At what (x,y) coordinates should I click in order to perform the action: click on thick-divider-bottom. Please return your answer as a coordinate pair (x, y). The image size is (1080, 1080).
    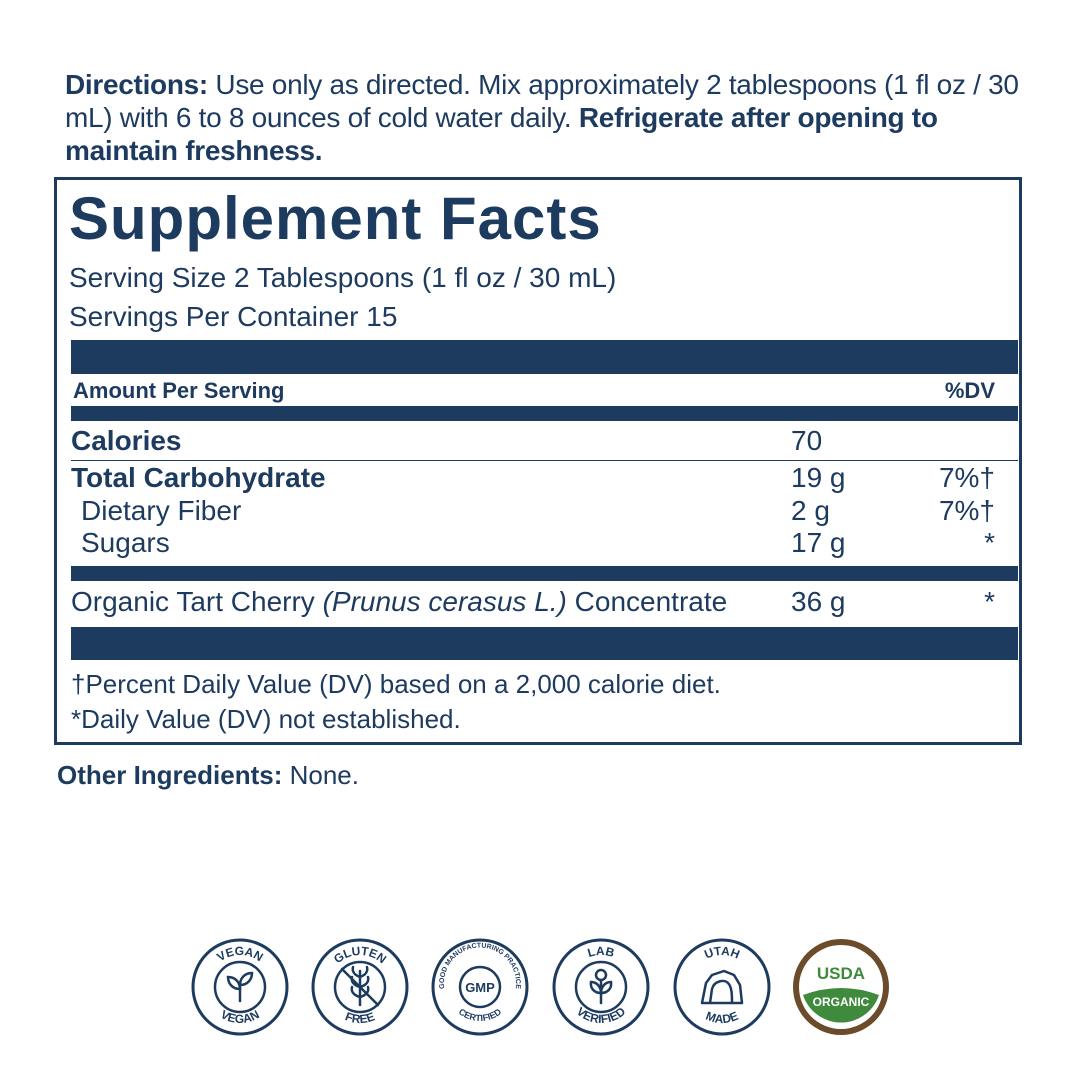
    Looking at the image, I should click on (544, 643).